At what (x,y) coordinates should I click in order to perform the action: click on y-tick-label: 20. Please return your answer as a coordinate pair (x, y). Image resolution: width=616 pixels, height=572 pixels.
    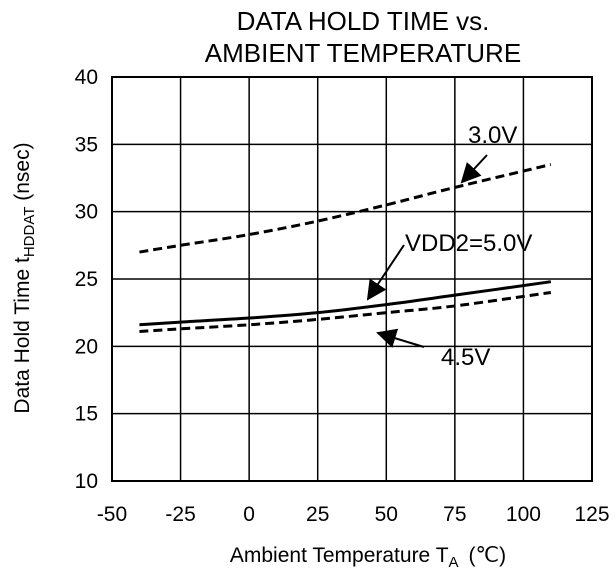
    Looking at the image, I should click on (86, 346).